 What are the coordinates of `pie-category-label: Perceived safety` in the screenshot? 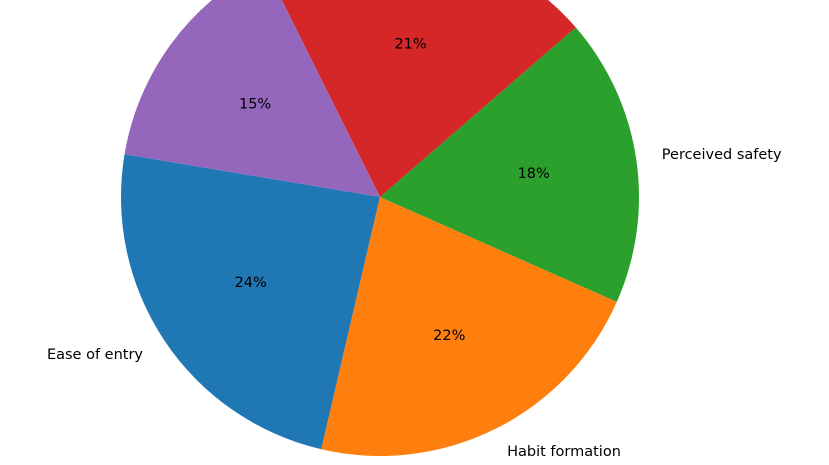 It's located at (722, 155).